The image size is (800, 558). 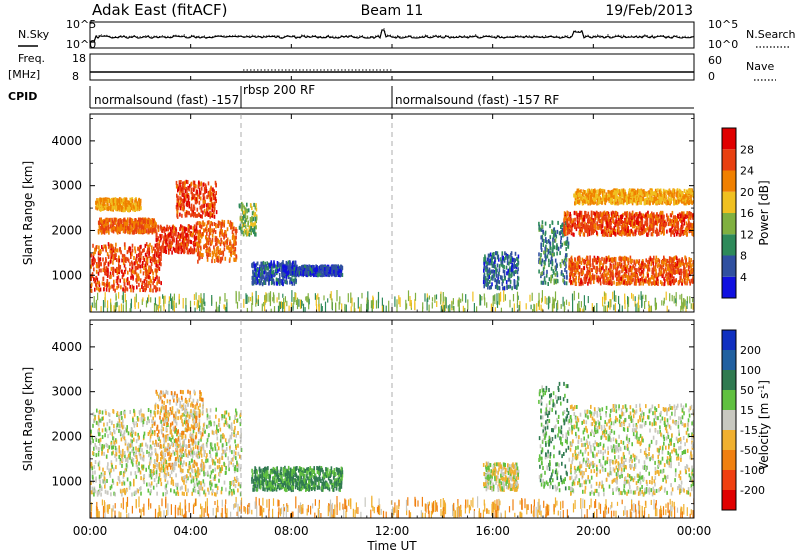 I want to click on noise-right-tick-top: 10^5, so click(x=723, y=24).